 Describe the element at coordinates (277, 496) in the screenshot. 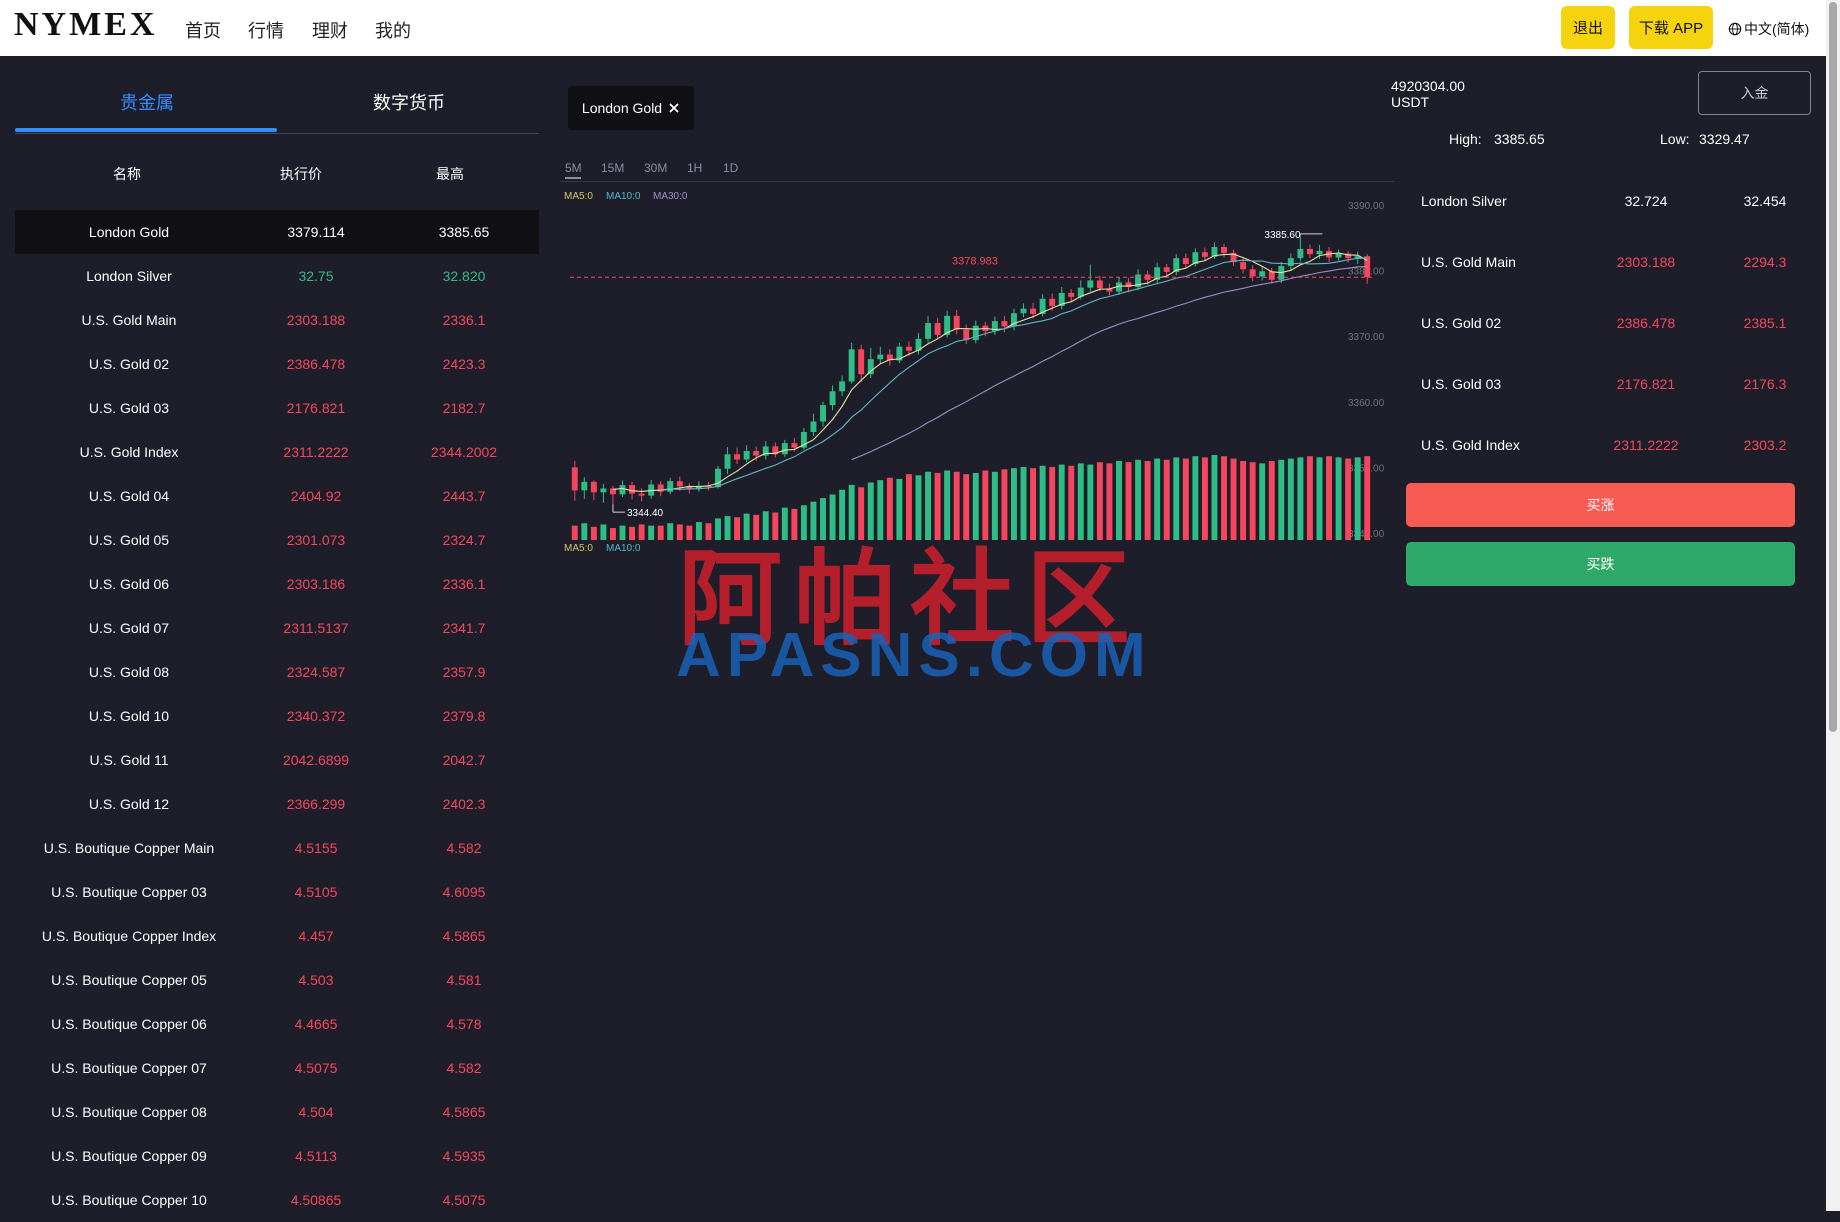

I see `table-row: U.S. Gold 04 2404.92 2443.7` at that location.